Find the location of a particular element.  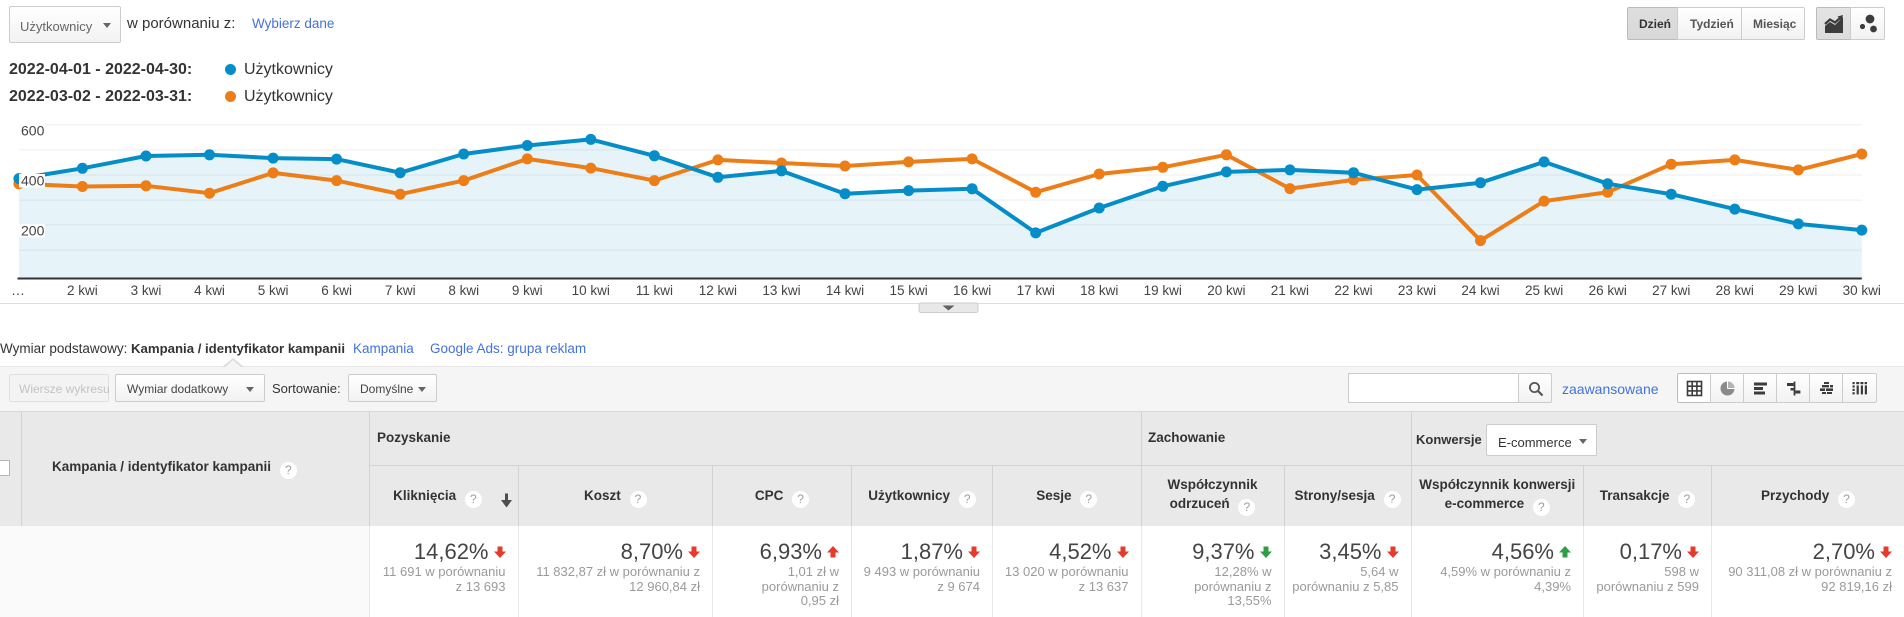

svg-text: 29 kwi is located at coordinates (1798, 290).